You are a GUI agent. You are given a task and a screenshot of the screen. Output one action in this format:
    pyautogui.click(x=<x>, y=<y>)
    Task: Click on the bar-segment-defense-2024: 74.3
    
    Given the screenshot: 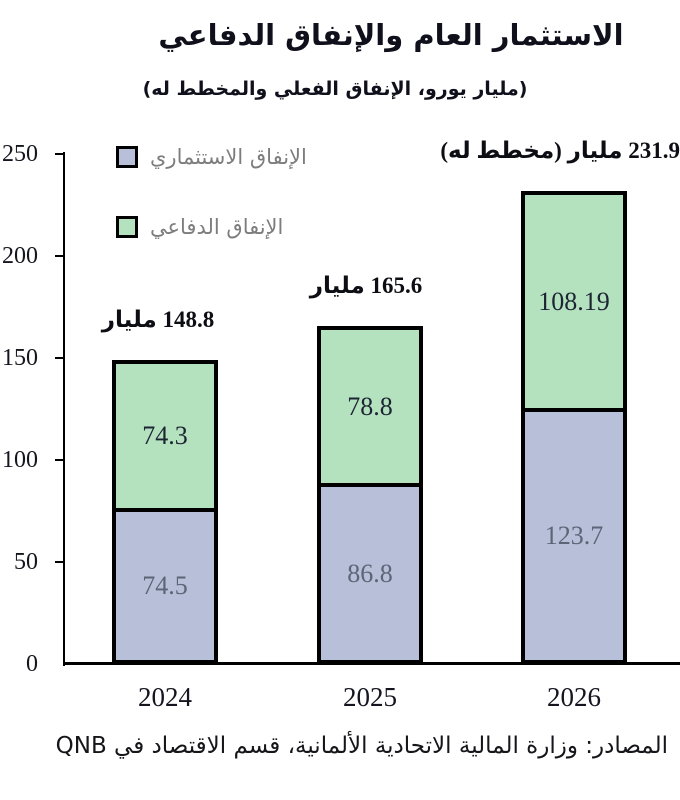 What is the action you would take?
    pyautogui.click(x=165, y=438)
    